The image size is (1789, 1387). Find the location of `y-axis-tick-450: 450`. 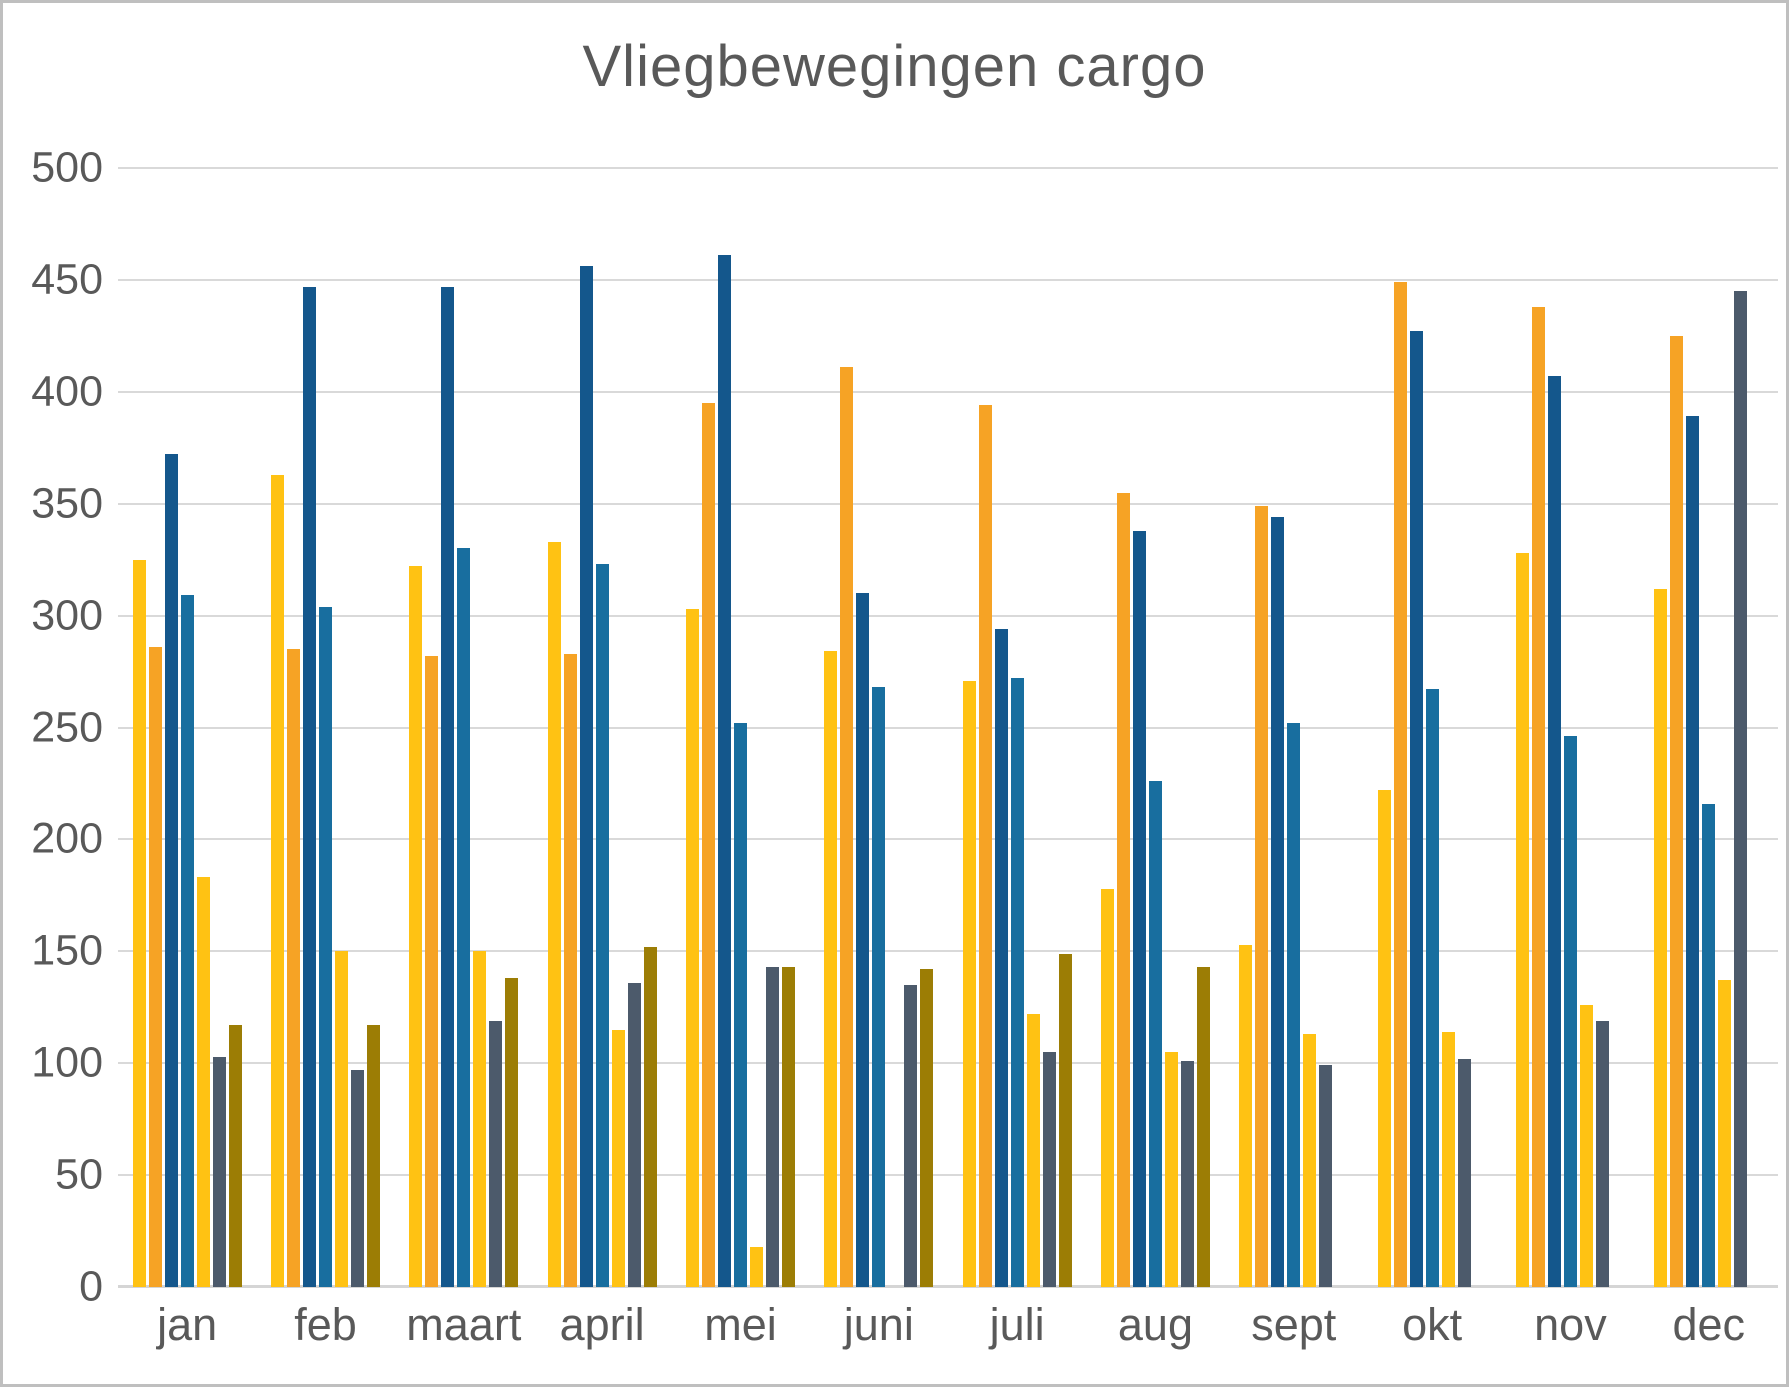

y-axis-tick-450: 450 is located at coordinates (67, 279).